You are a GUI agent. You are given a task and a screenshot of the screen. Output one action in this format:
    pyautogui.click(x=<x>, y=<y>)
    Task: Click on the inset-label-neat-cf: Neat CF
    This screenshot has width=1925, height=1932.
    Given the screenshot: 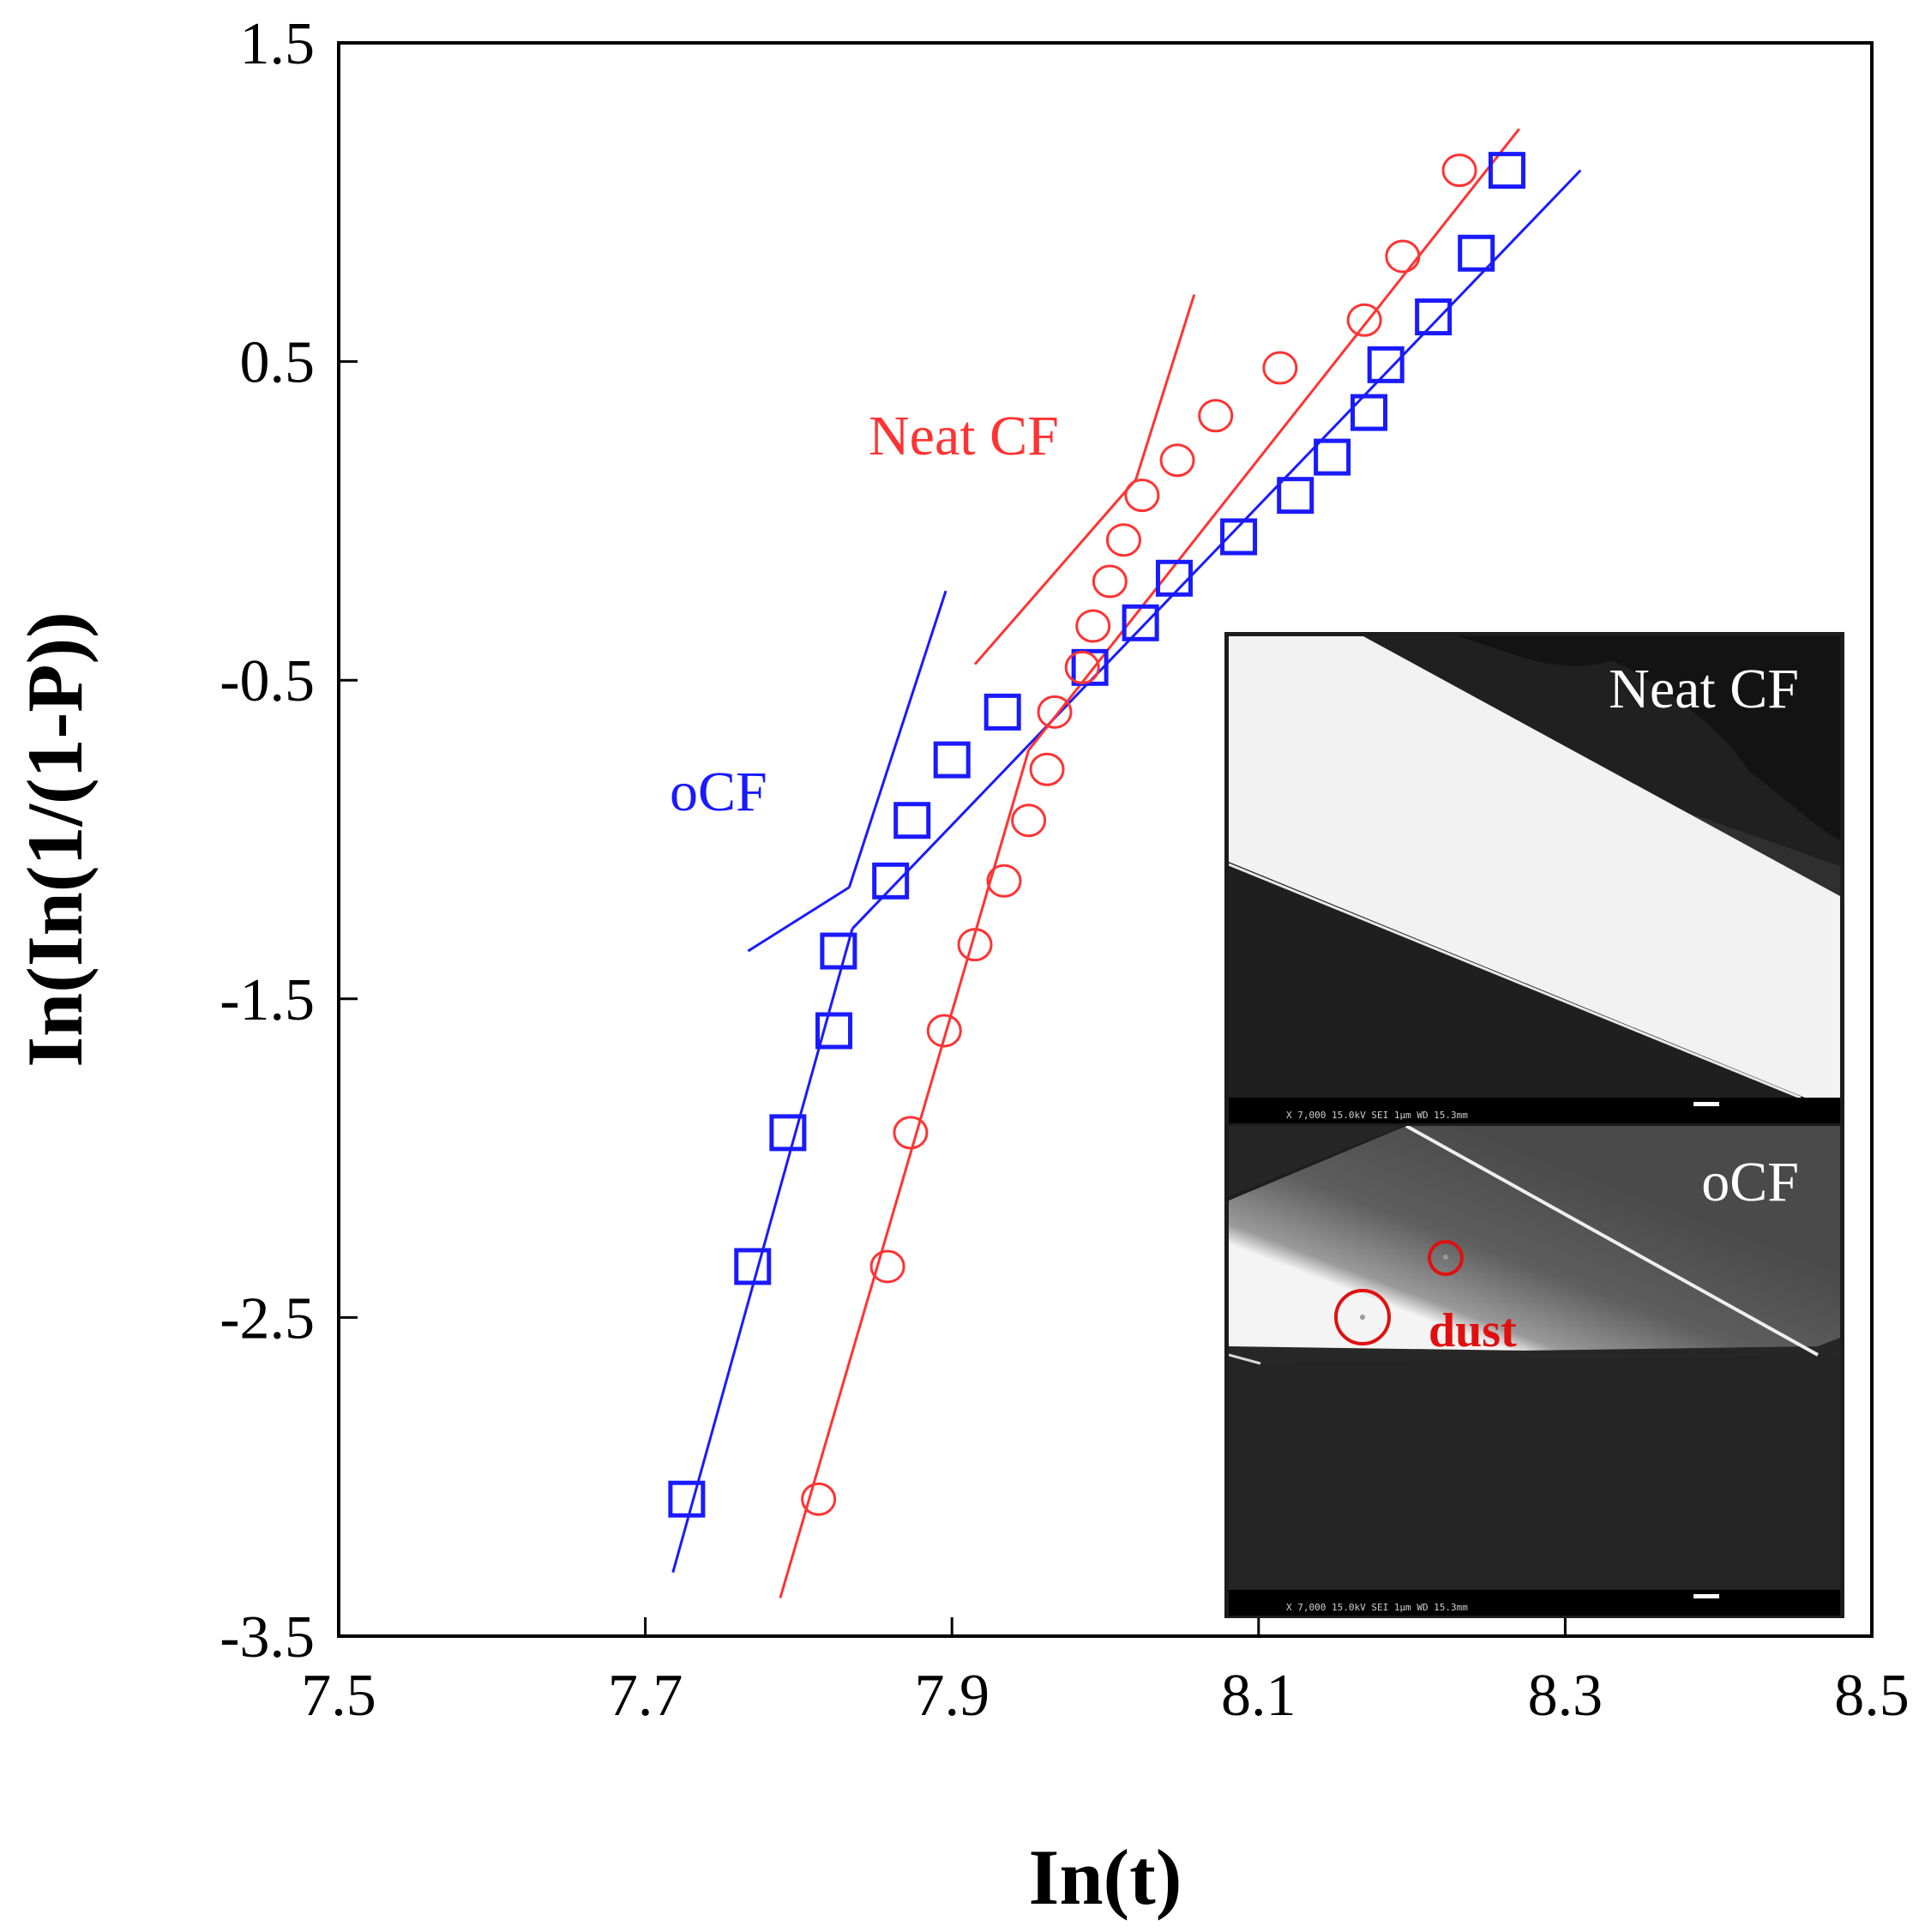 What is the action you would take?
    pyautogui.click(x=1704, y=689)
    